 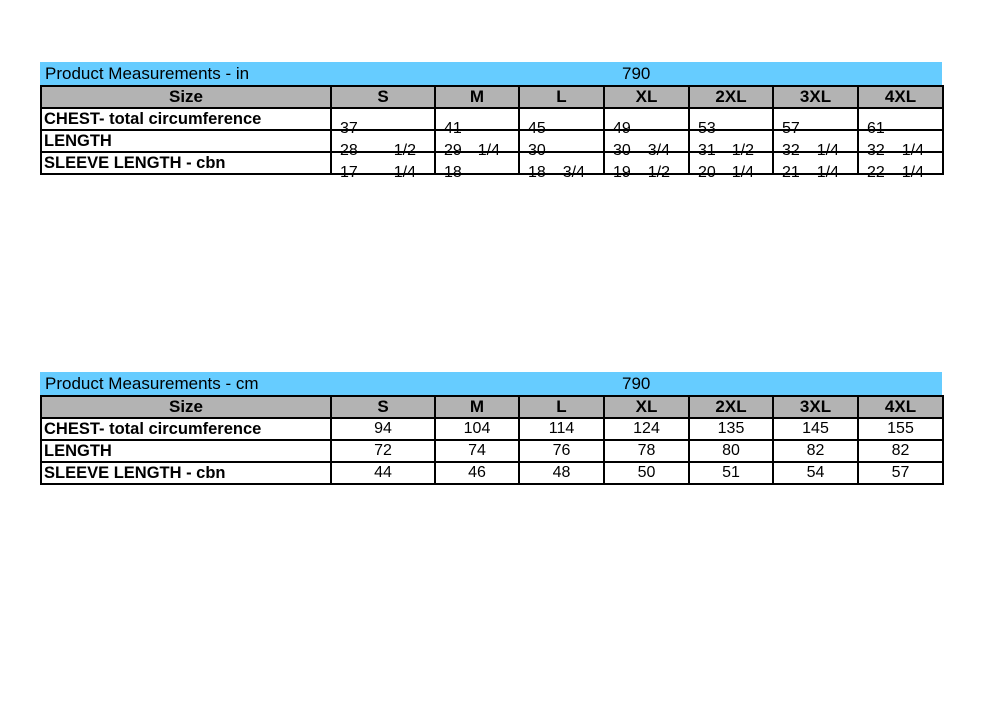 What do you see at coordinates (573, 172) in the screenshot?
I see `fraction-value: 3/4` at bounding box center [573, 172].